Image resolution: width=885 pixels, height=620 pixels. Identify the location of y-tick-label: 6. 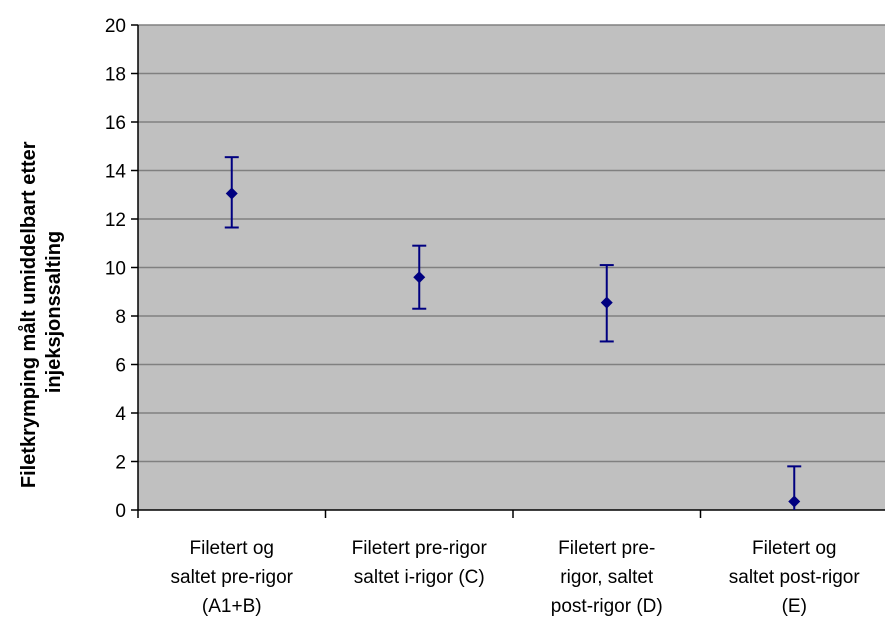
(120, 366).